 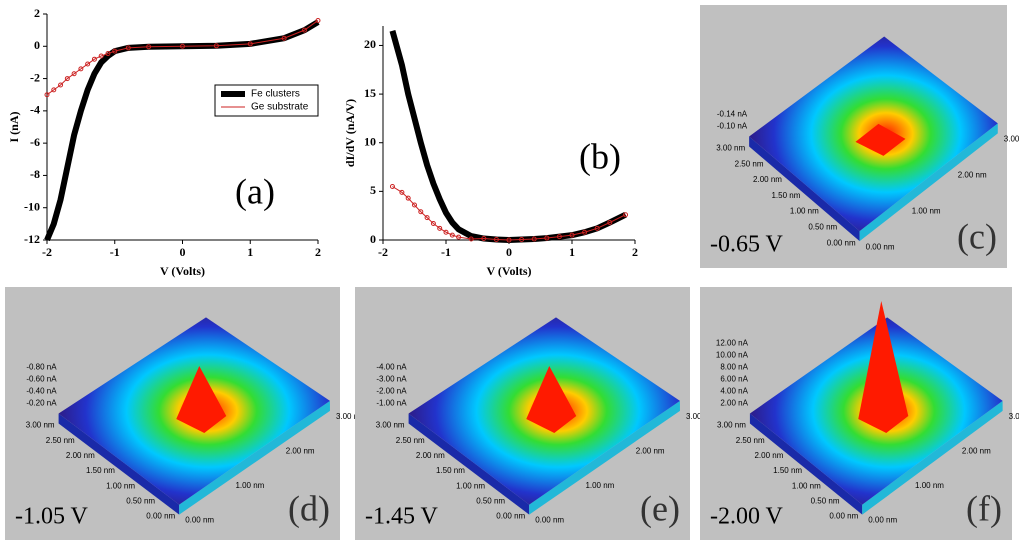 What do you see at coordinates (35, 174) in the screenshot?
I see `y-tick-label: -8` at bounding box center [35, 174].